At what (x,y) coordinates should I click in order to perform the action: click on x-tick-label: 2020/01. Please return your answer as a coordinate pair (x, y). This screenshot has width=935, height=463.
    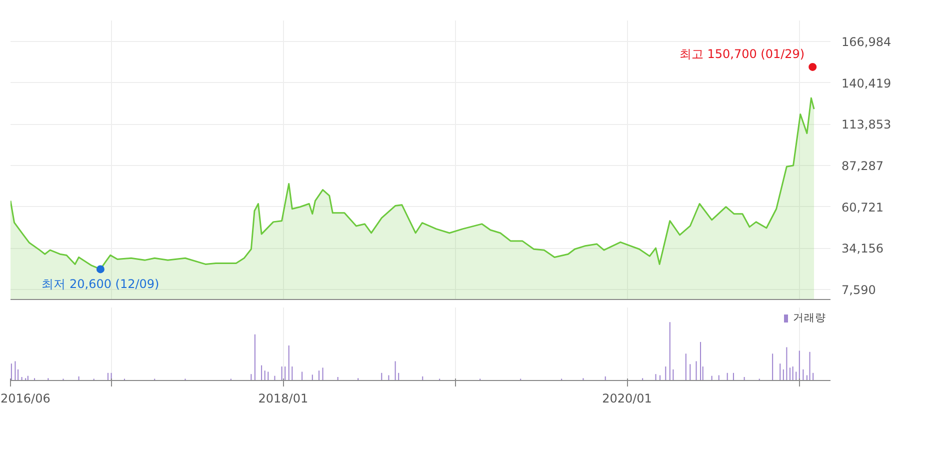
    Looking at the image, I should click on (627, 399).